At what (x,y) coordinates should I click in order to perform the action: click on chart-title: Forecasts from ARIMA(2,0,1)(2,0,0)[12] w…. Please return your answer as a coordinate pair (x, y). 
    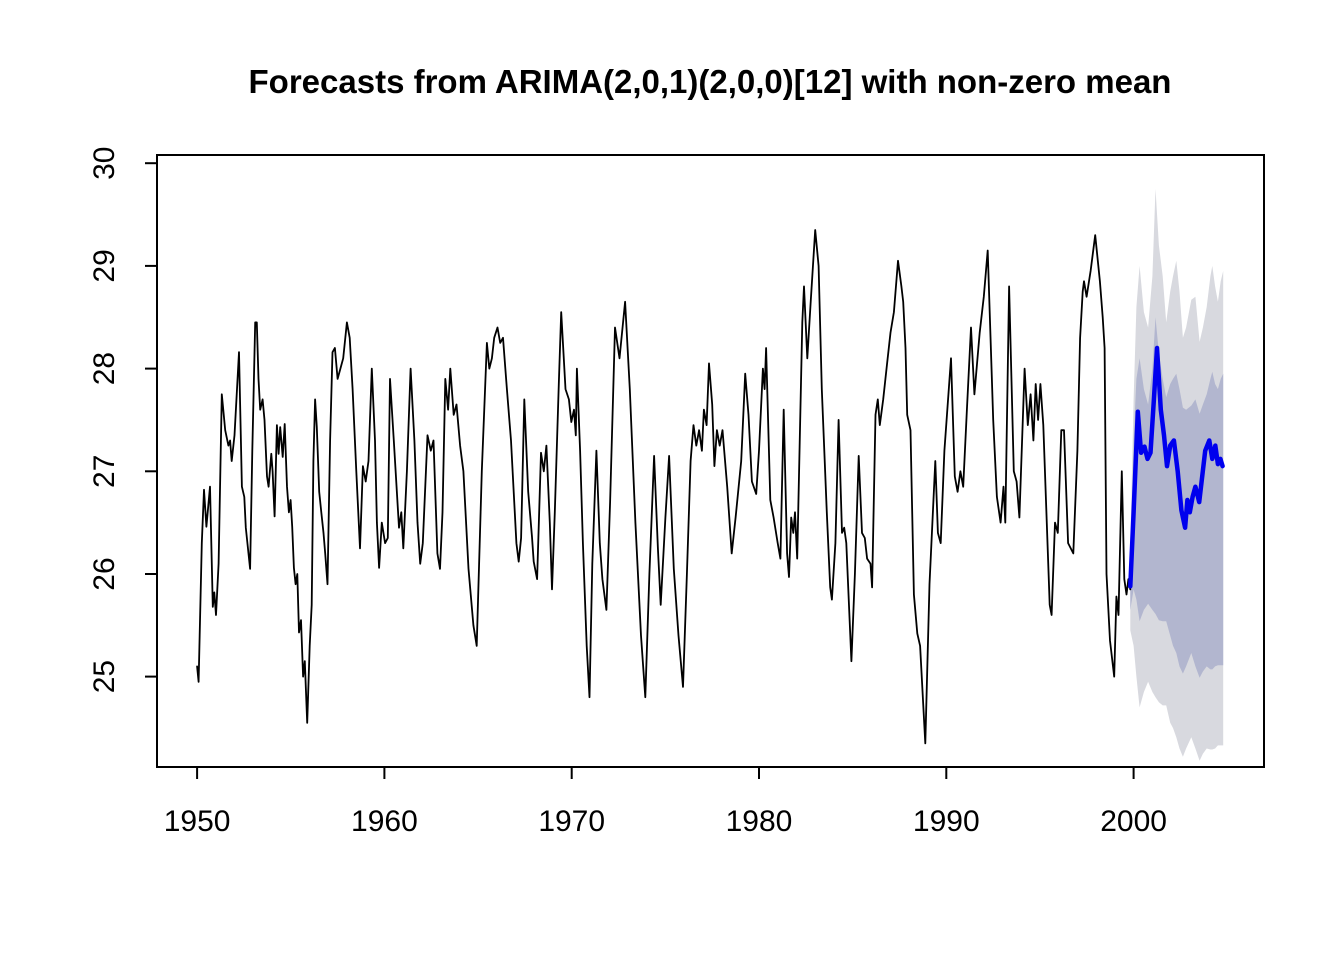
    Looking at the image, I should click on (710, 81).